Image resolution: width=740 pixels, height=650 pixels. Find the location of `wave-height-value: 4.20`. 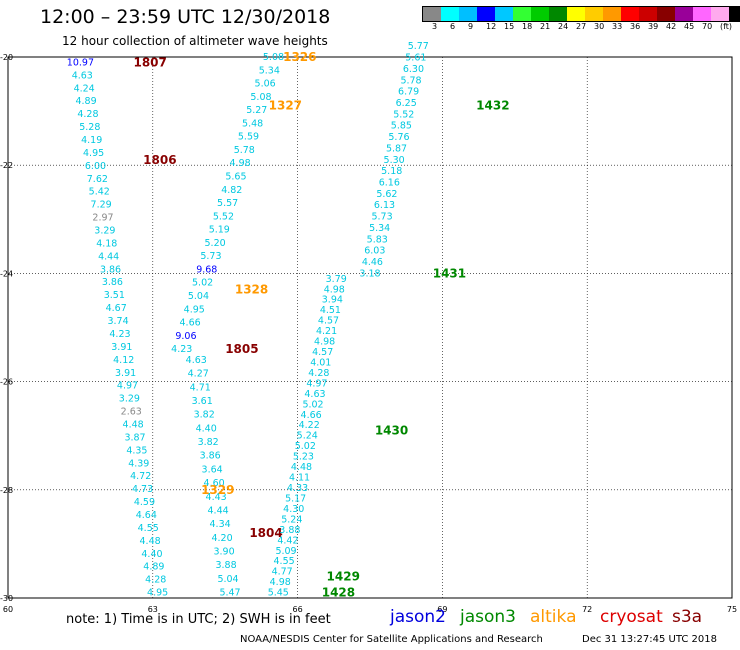

wave-height-value: 4.20 is located at coordinates (221, 538).